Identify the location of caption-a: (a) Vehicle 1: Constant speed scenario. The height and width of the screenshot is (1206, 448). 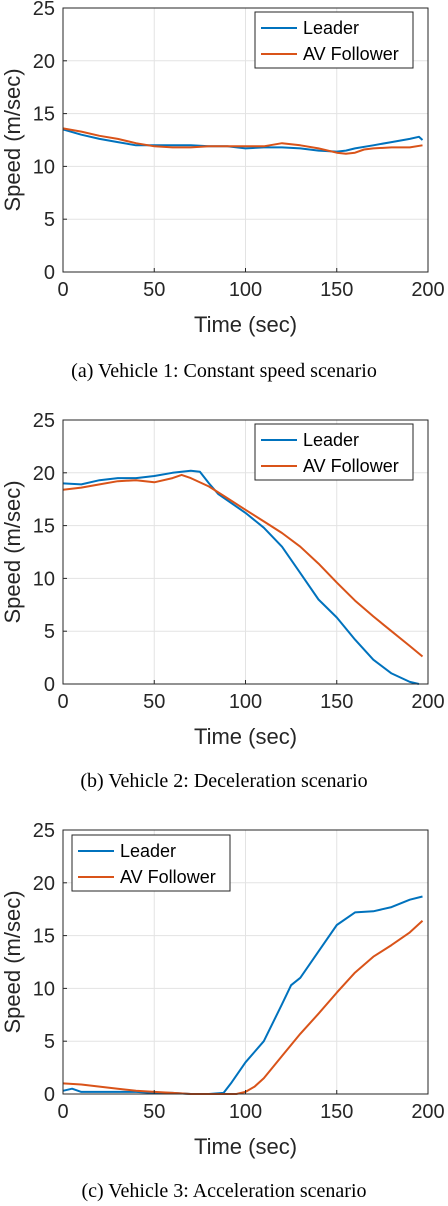
(224, 371).